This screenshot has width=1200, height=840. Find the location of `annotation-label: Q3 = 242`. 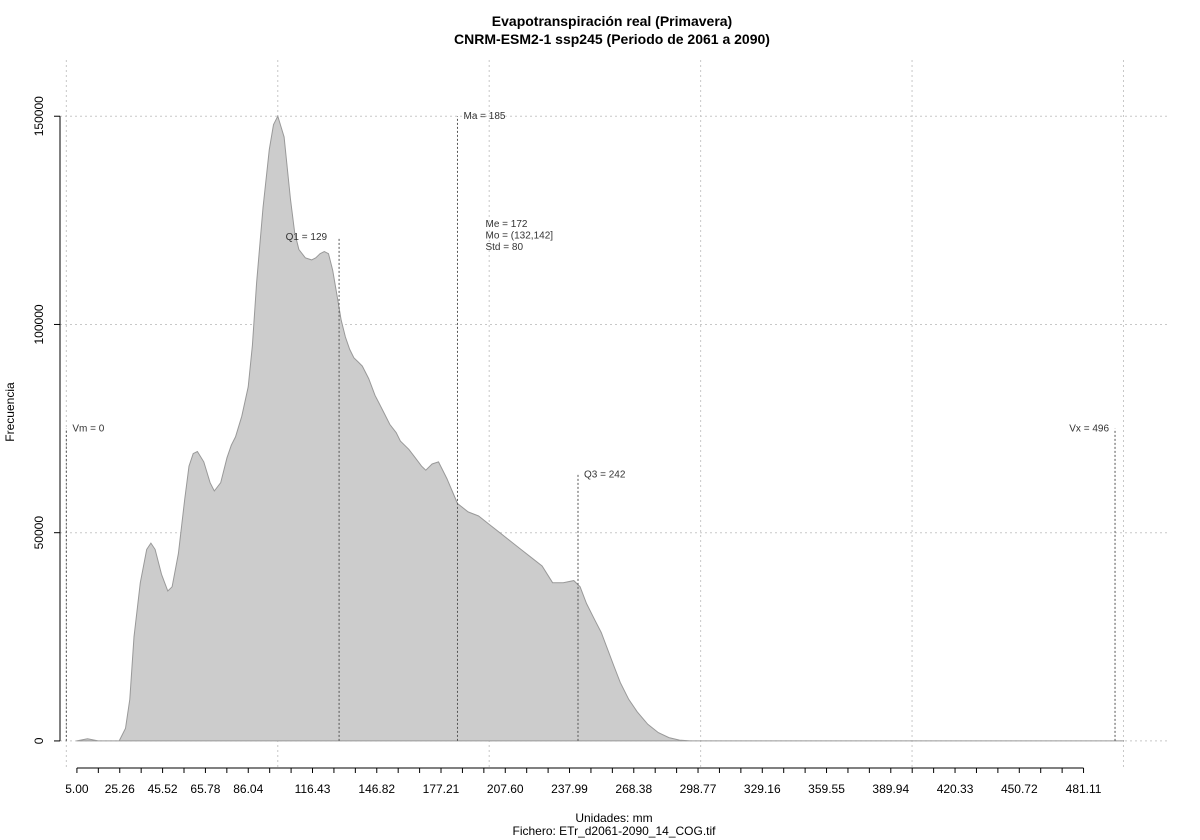

annotation-label: Q3 = 242 is located at coordinates (605, 474).